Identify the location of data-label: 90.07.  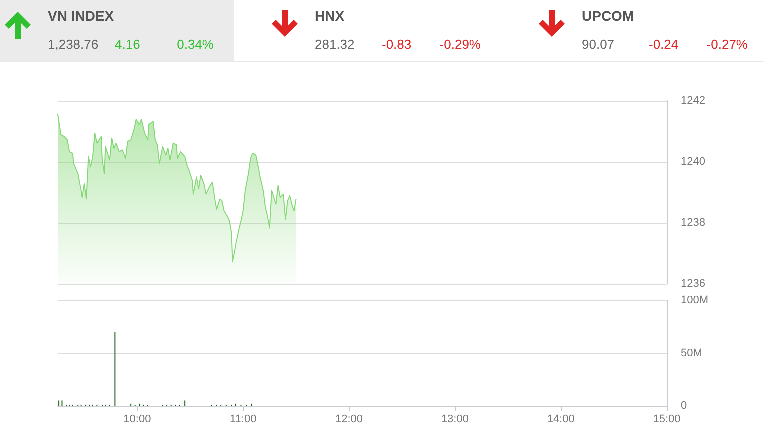
(598, 44).